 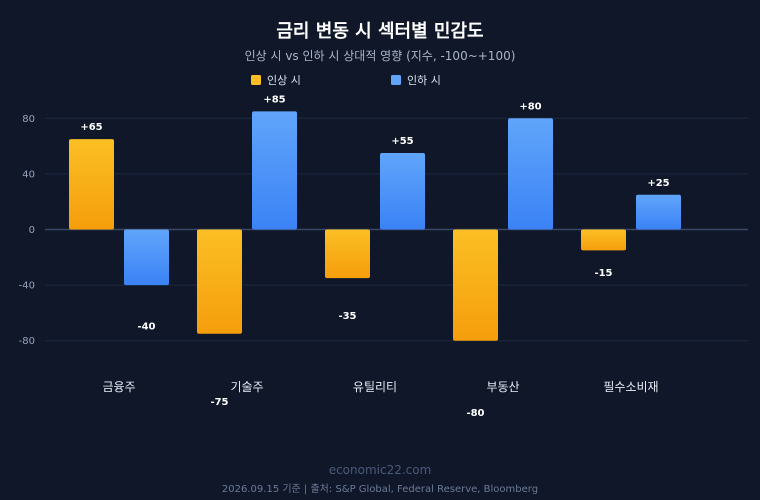 I want to click on data-label-2-1: +55, so click(x=402, y=141).